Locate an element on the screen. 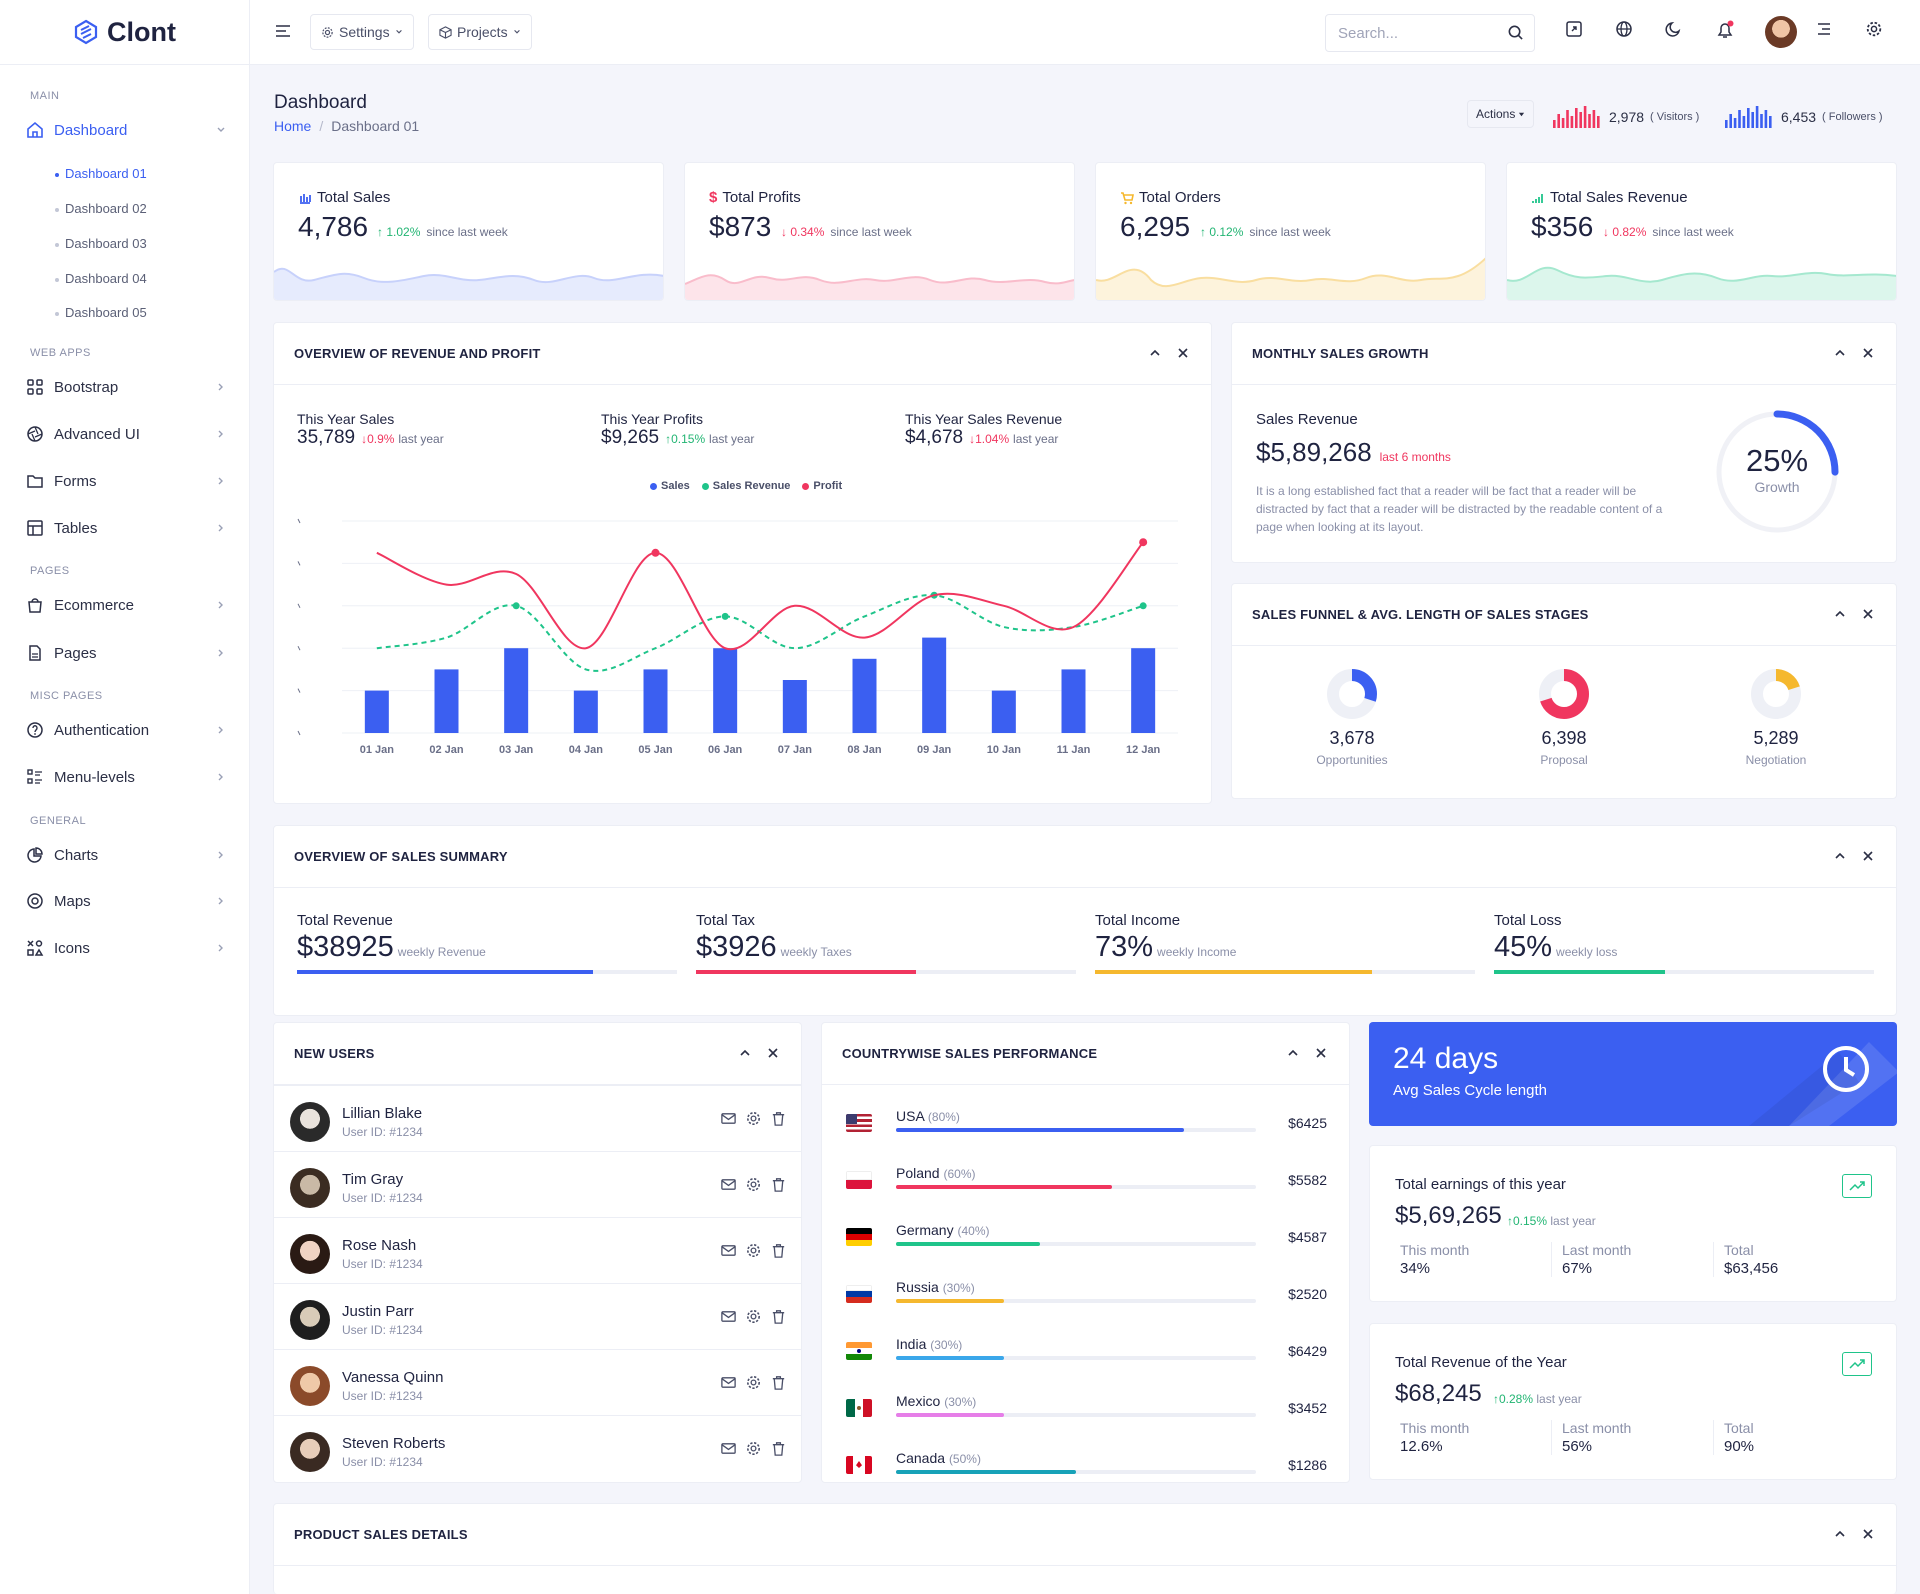 The width and height of the screenshot is (1920, 1594). sidebar-sub-dashboard-05: Dashboard 05 is located at coordinates (101, 312).